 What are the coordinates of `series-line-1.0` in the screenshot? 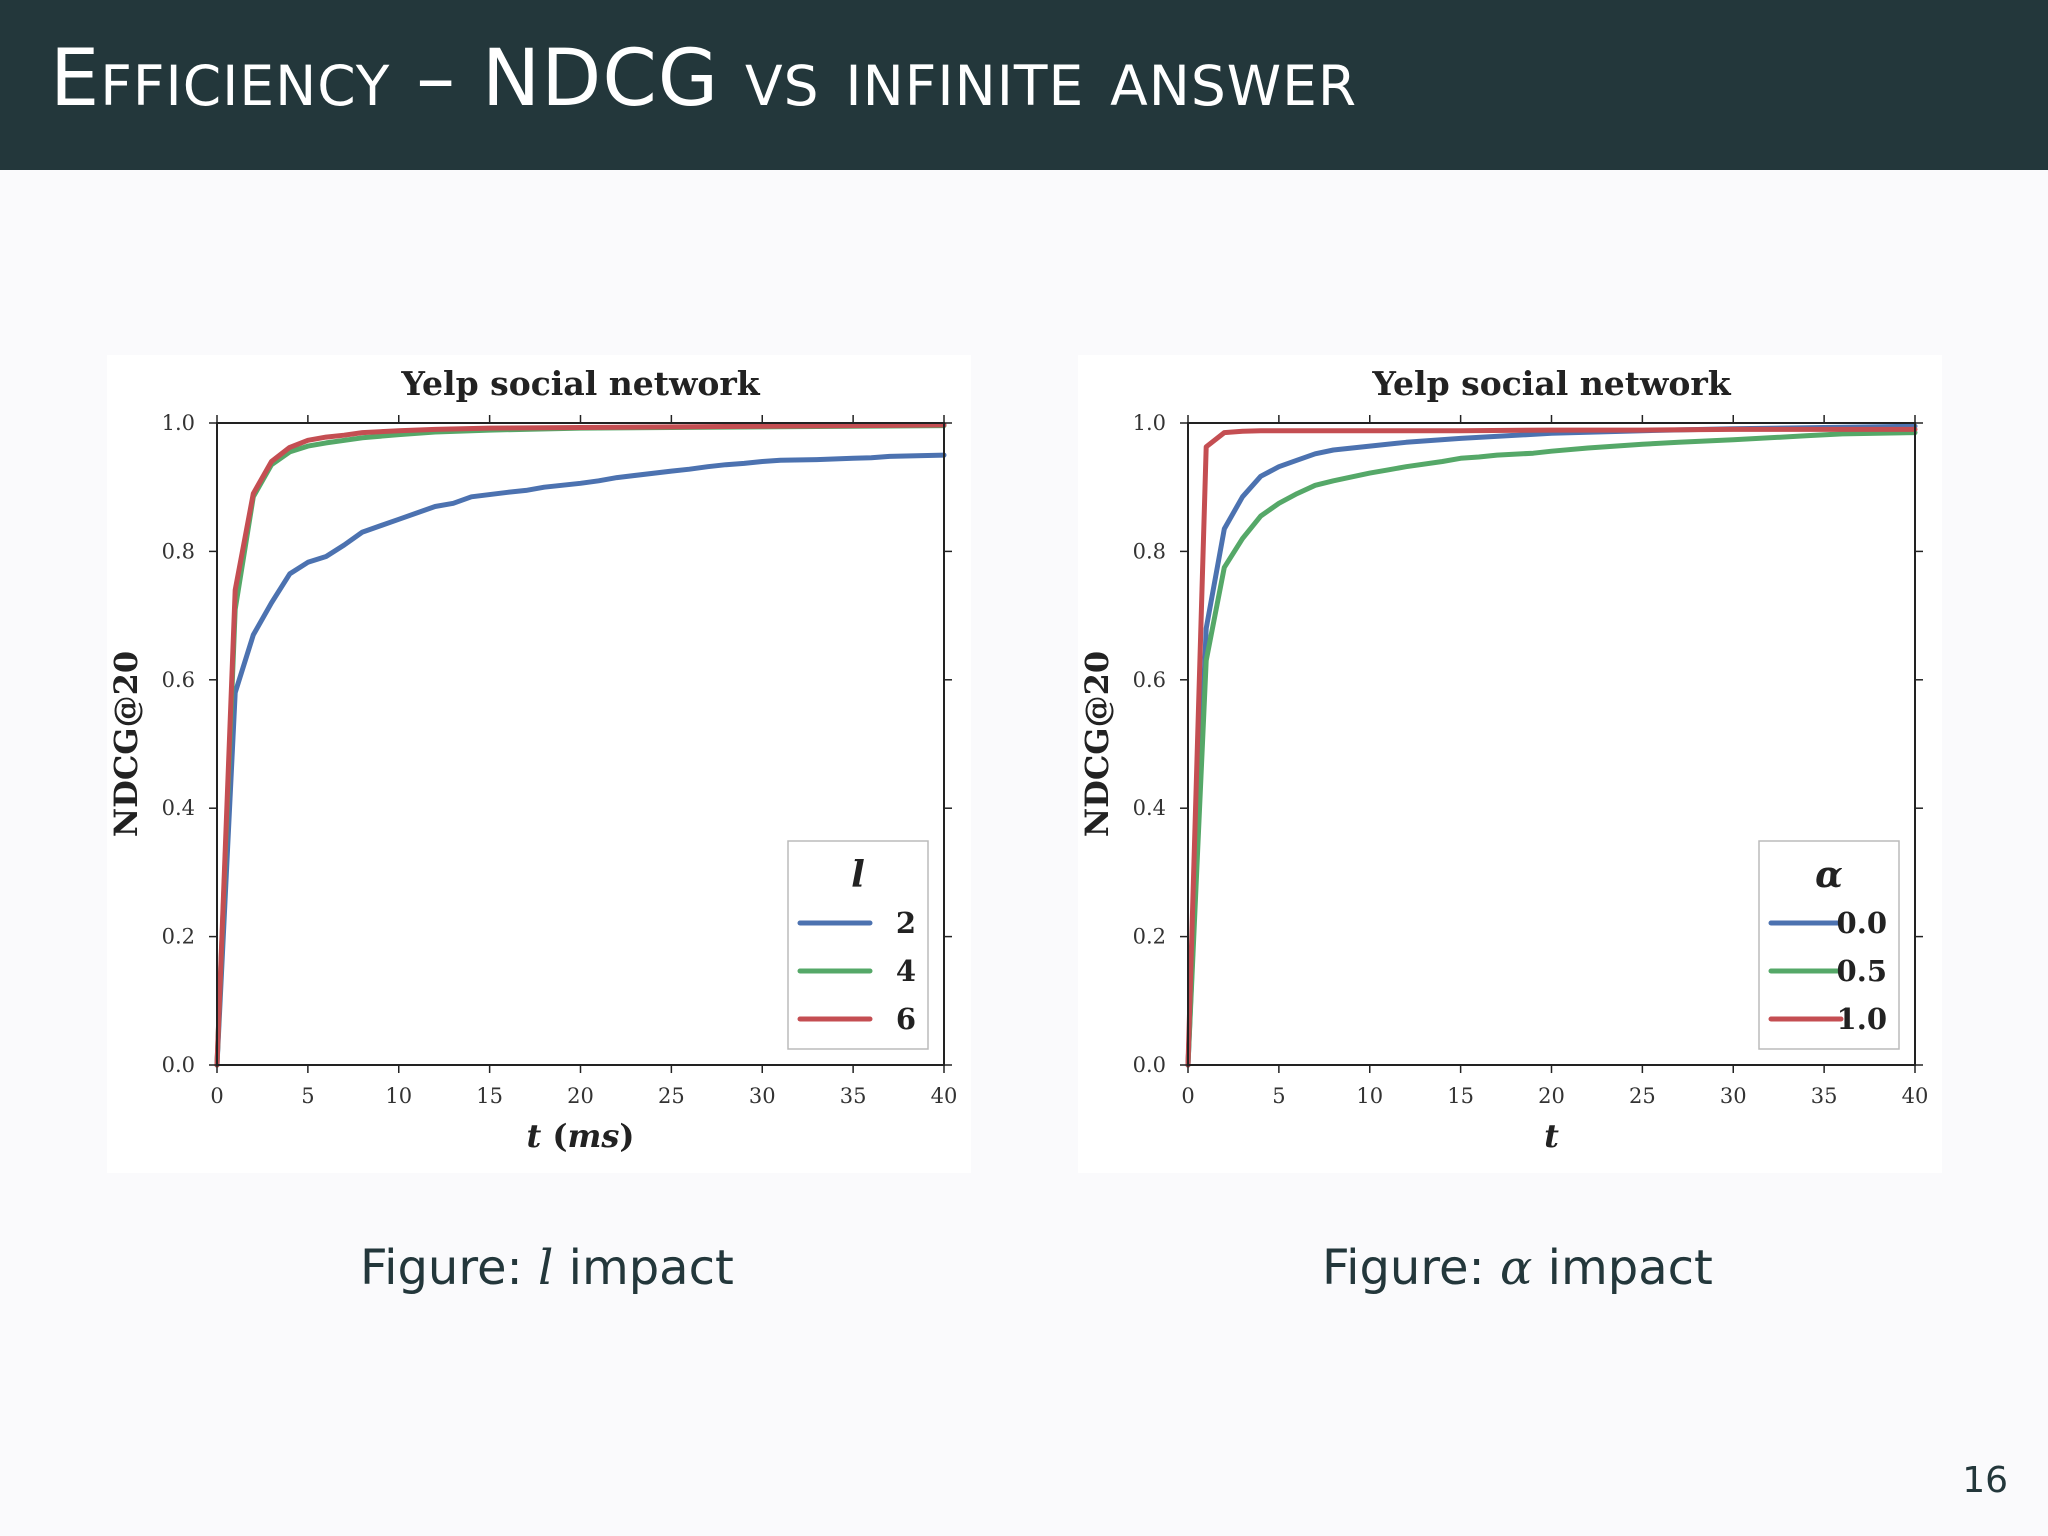 It's located at (1551, 747).